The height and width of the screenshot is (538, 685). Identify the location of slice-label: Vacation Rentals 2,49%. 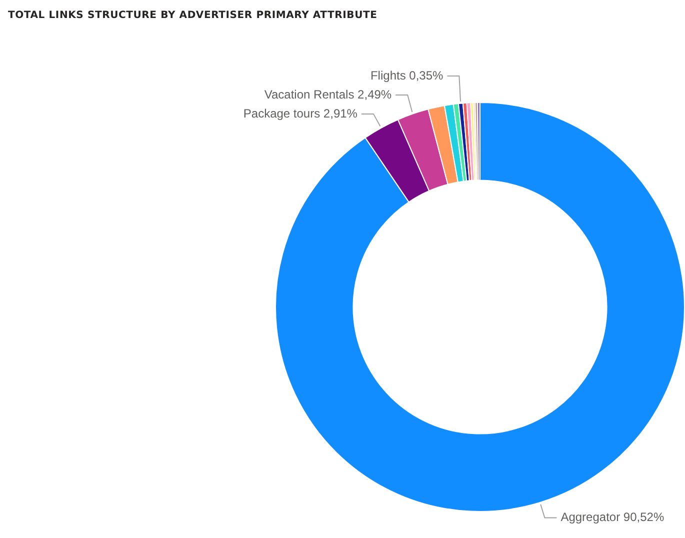
(328, 94).